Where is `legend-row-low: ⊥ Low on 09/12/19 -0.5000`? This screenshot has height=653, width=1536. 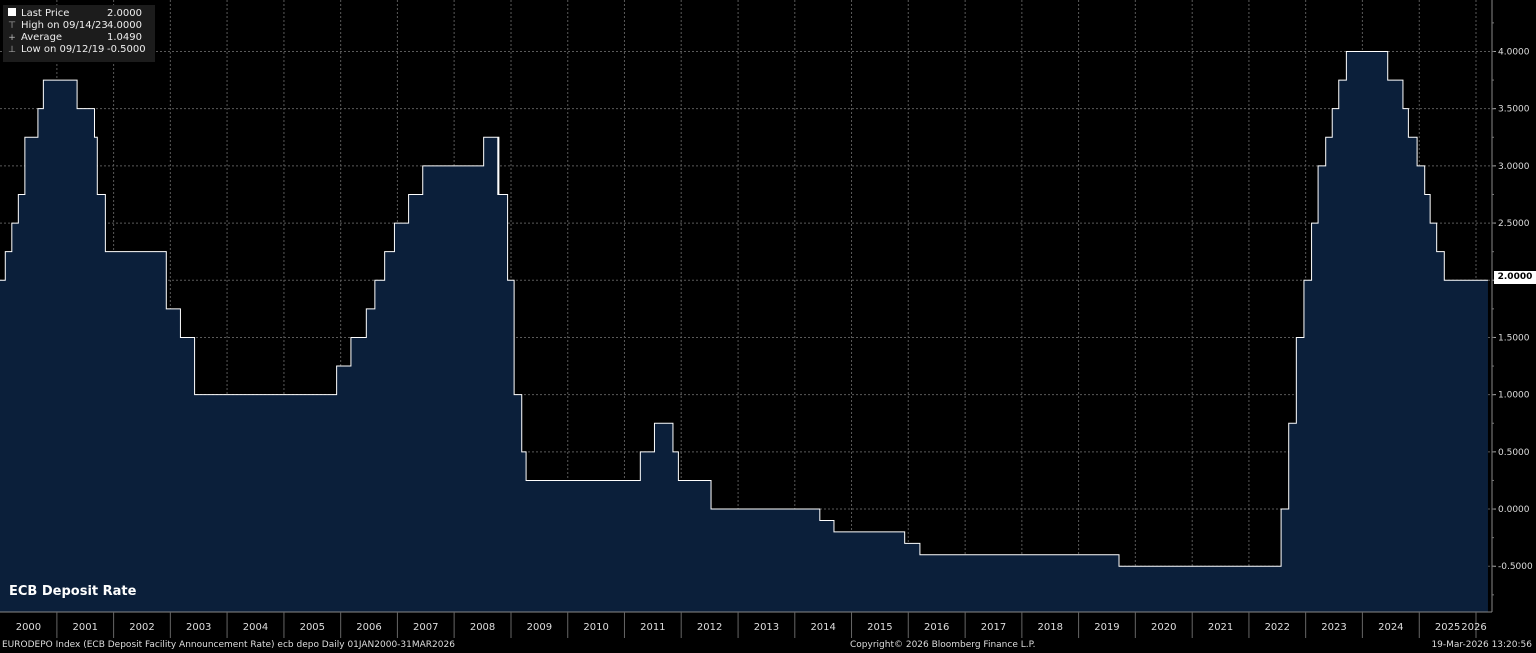
legend-row-low: ⊥ Low on 09/12/19 -0.5000 is located at coordinates (81, 50).